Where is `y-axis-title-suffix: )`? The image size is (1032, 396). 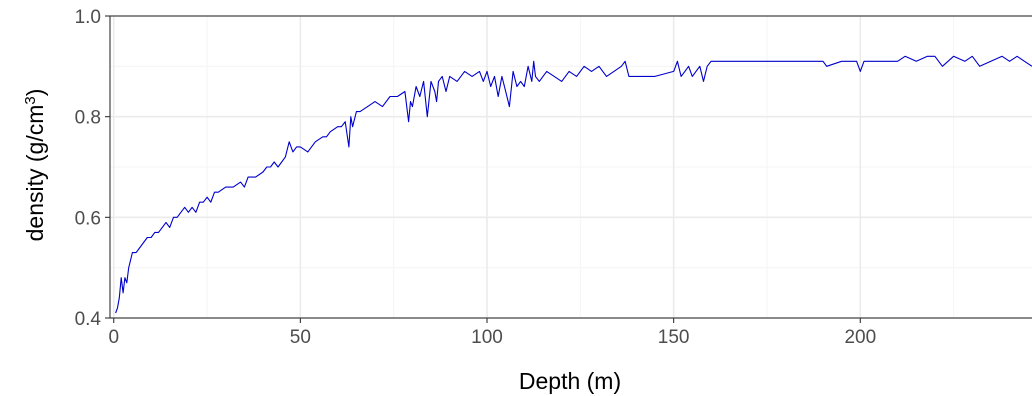
y-axis-title-suffix: ) is located at coordinates (35, 93).